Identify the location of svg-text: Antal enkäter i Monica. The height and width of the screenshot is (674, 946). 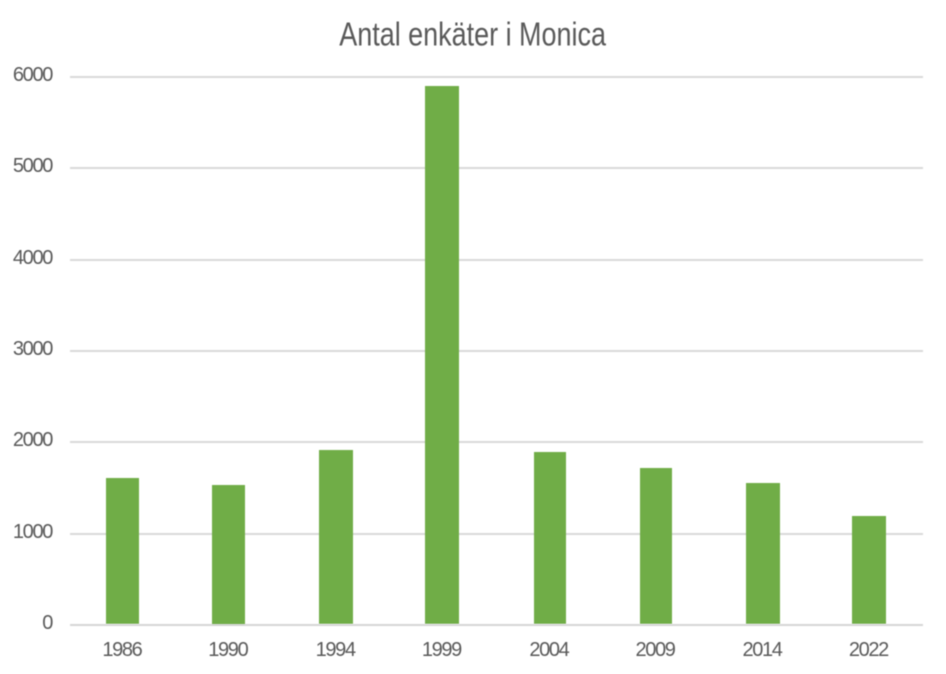
(472, 34).